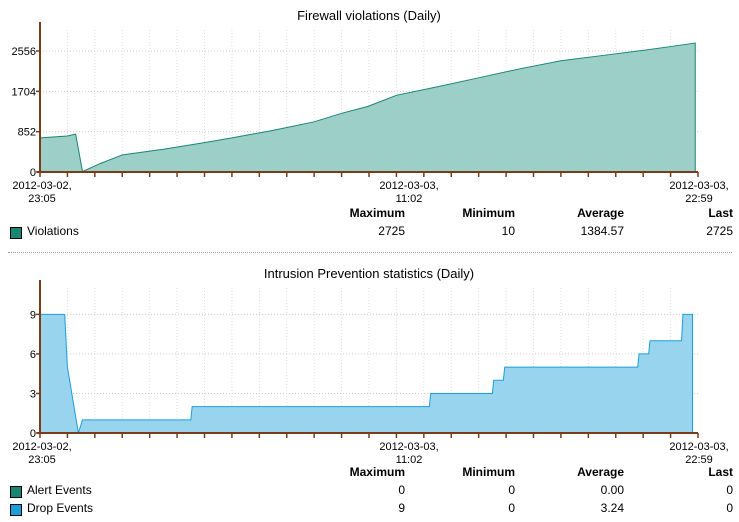 The width and height of the screenshot is (739, 522). I want to click on legend-row: Drop Events 9 0 3.24 0, so click(369, 509).